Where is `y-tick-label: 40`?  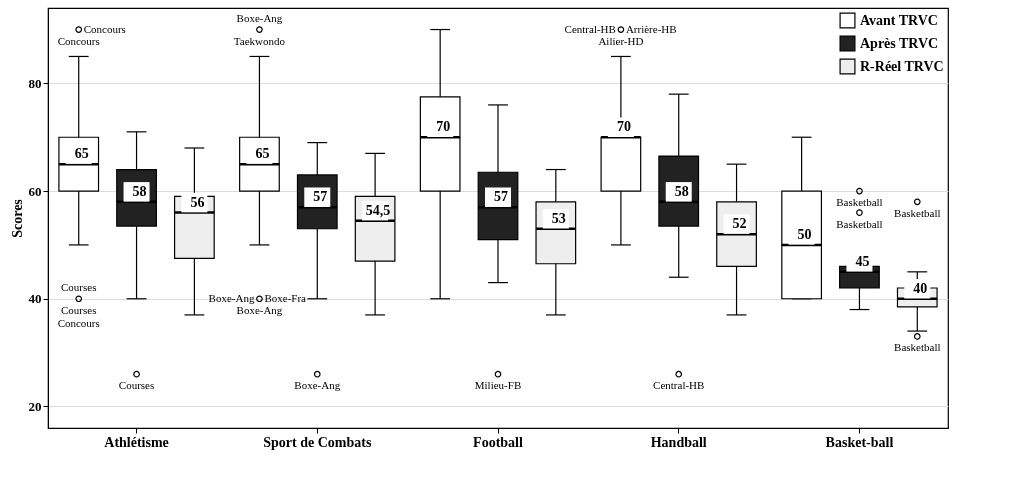
y-tick-label: 40 is located at coordinates (35, 299).